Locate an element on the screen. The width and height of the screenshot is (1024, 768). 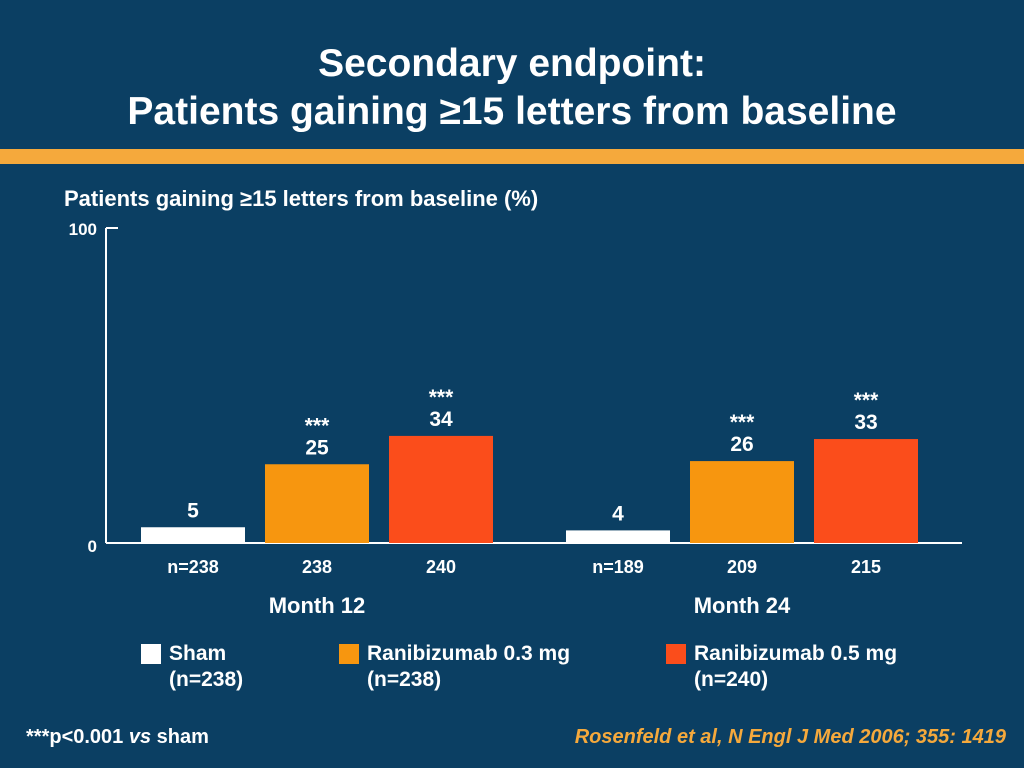
n-label-g1-3: 240 is located at coordinates (441, 567).